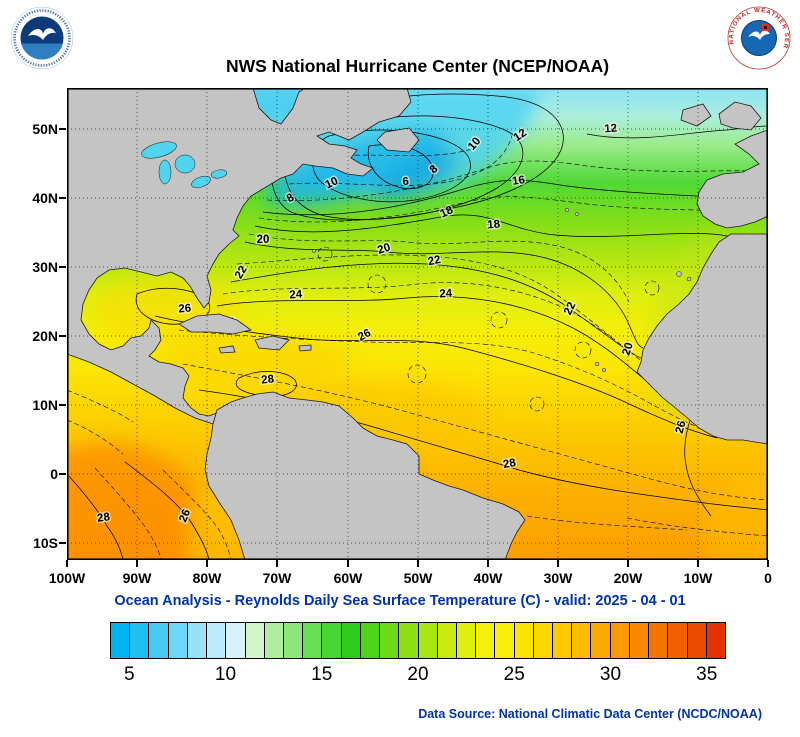  Describe the element at coordinates (759, 35) in the screenshot. I see `nws-gull-icon` at that location.